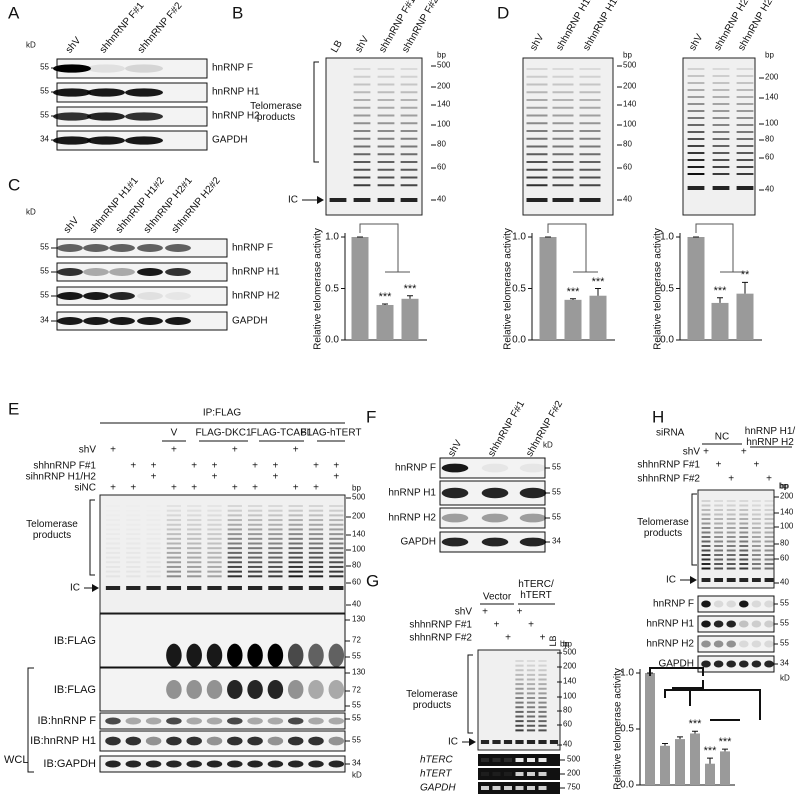 Image resolution: width=798 pixels, height=794 pixels. What do you see at coordinates (691, 452) in the screenshot?
I see `row-label: shV` at bounding box center [691, 452].